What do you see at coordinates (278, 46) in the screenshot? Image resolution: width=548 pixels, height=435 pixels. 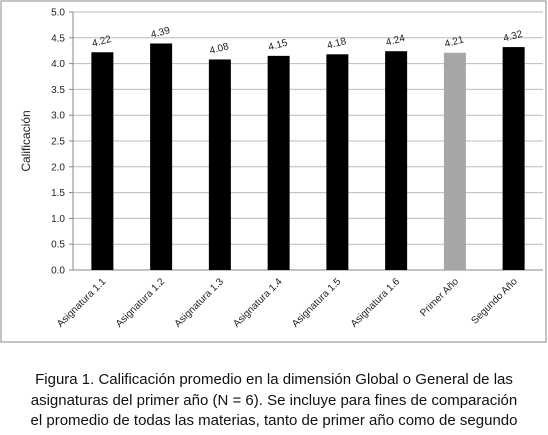 I see `value-label: 4.15` at bounding box center [278, 46].